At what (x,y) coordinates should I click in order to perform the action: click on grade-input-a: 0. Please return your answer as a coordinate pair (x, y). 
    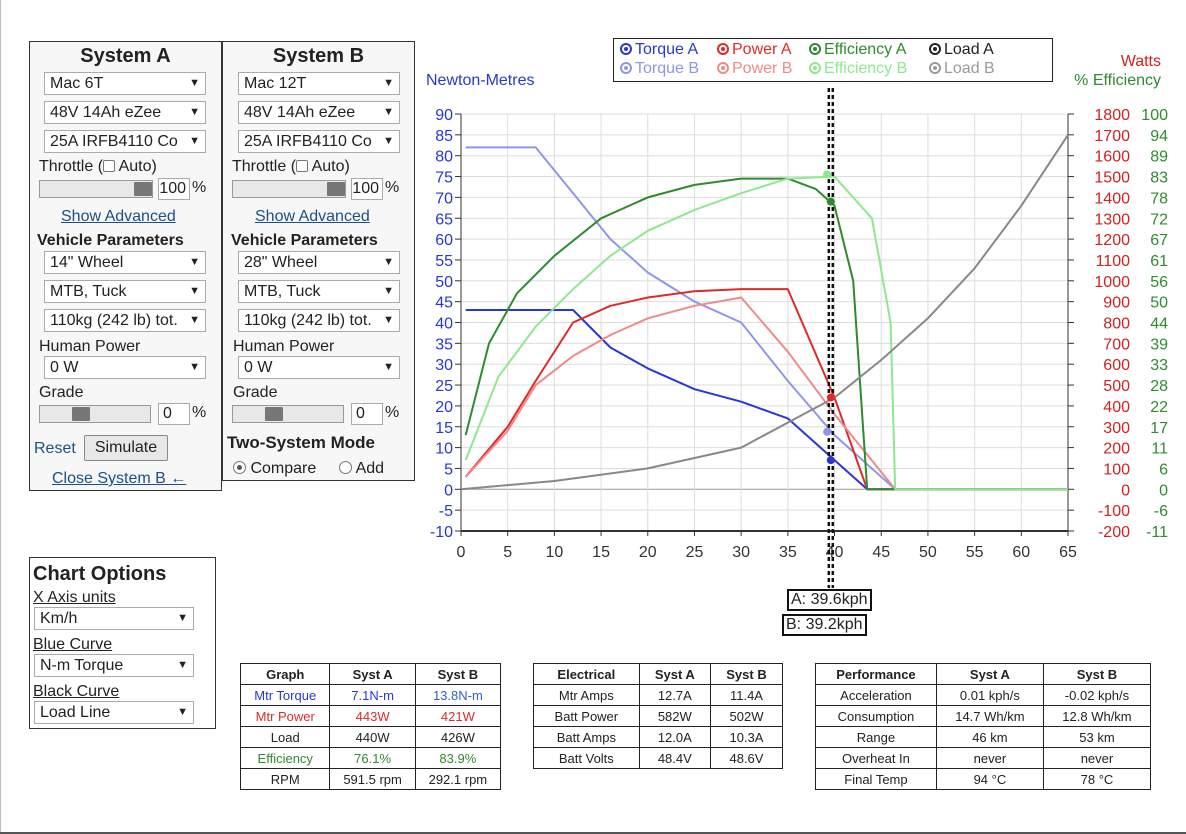
    Looking at the image, I should click on (174, 414).